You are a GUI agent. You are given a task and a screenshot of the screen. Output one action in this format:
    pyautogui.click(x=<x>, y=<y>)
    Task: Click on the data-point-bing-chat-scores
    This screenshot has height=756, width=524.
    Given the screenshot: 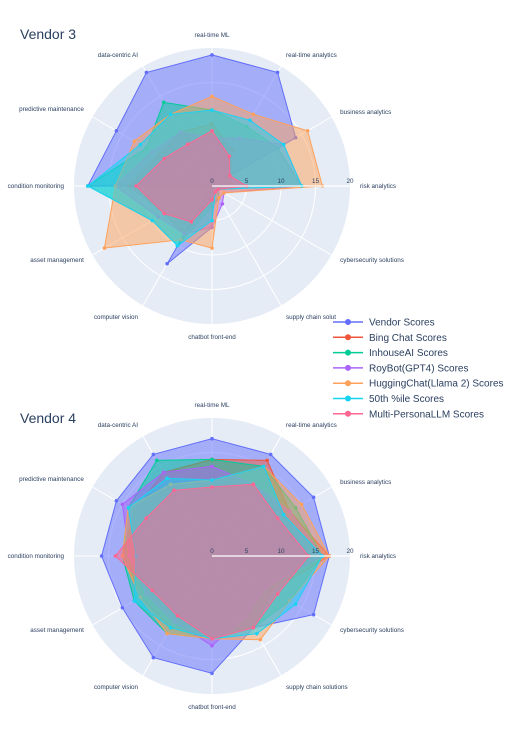 What is the action you would take?
    pyautogui.click(x=267, y=460)
    